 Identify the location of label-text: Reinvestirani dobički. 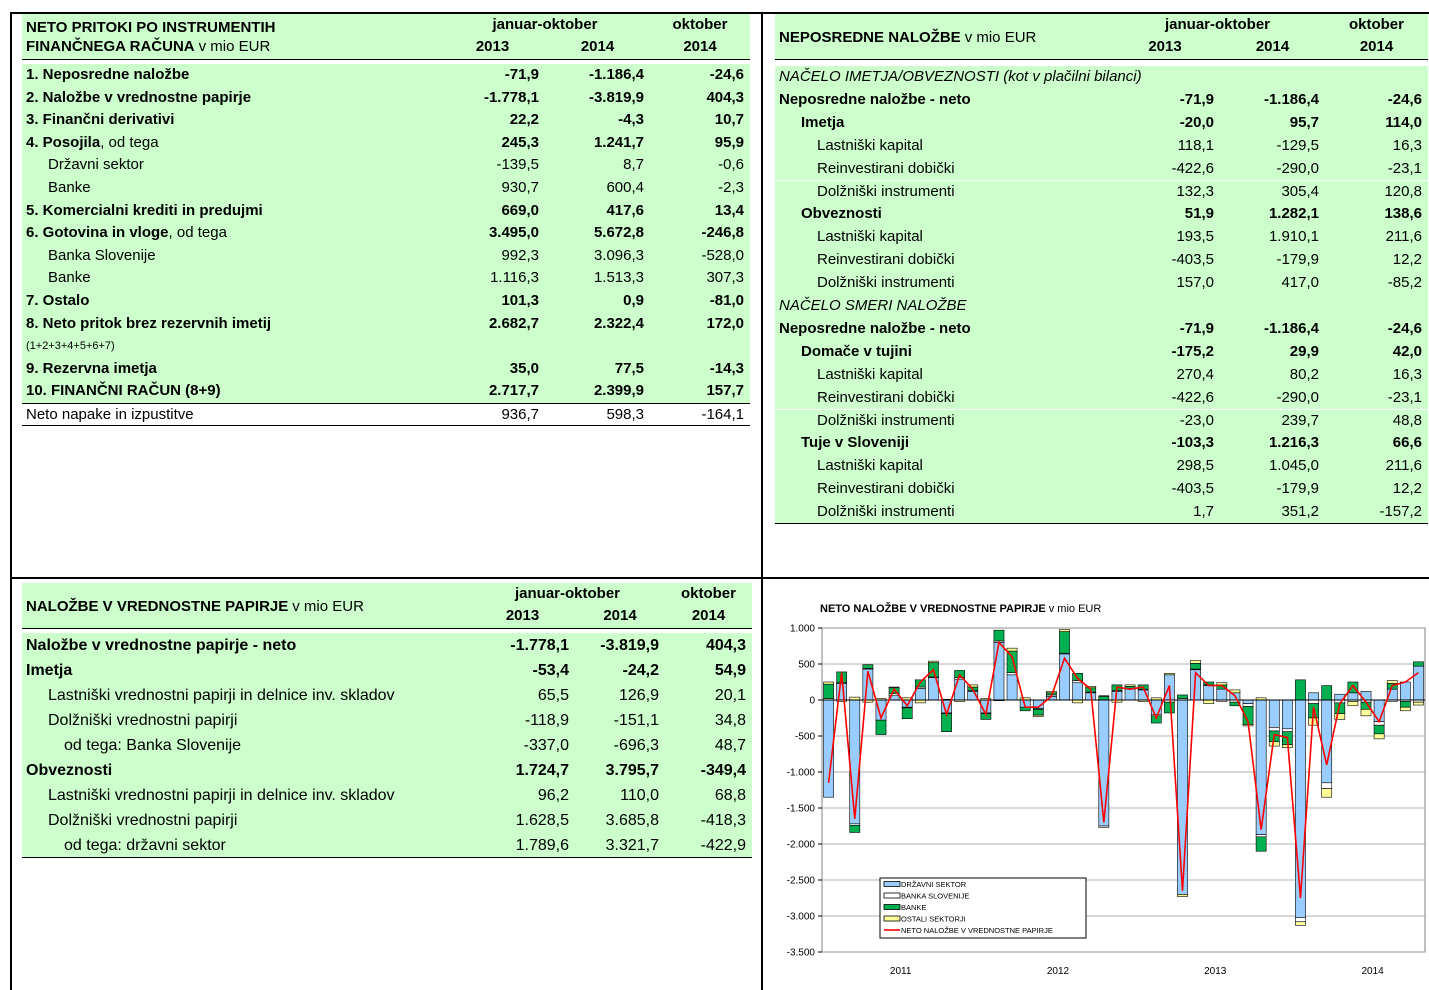
(886, 397).